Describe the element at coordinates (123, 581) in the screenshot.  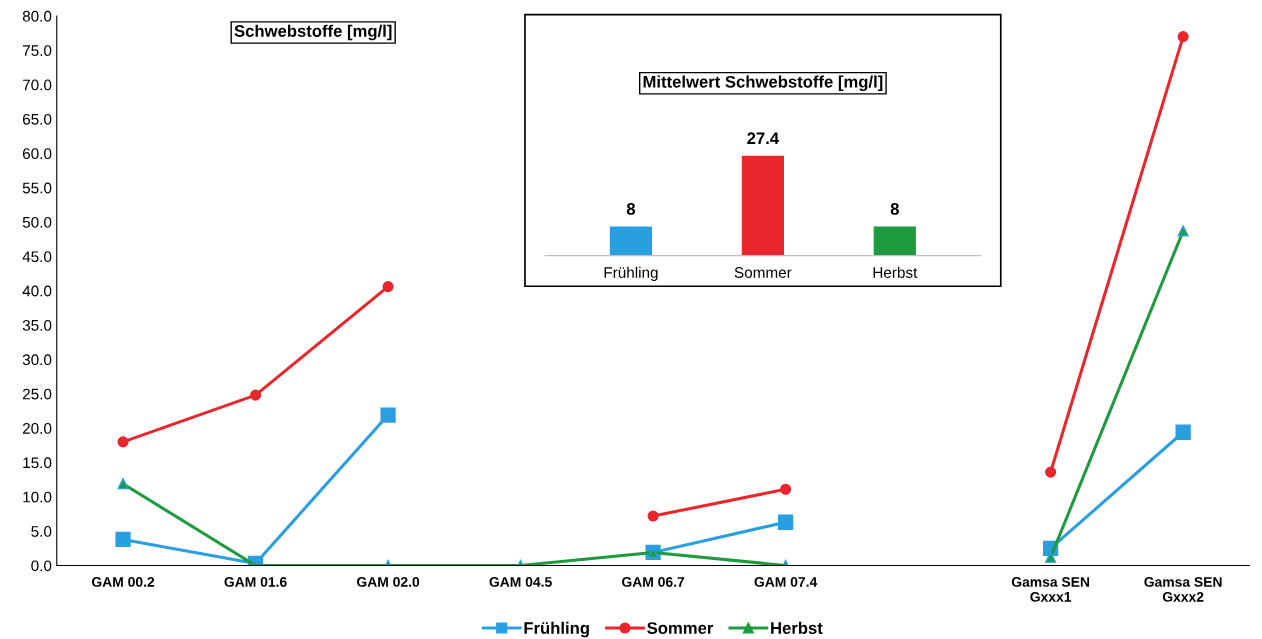
I see `x-tick-label: GAM 00.2` at that location.